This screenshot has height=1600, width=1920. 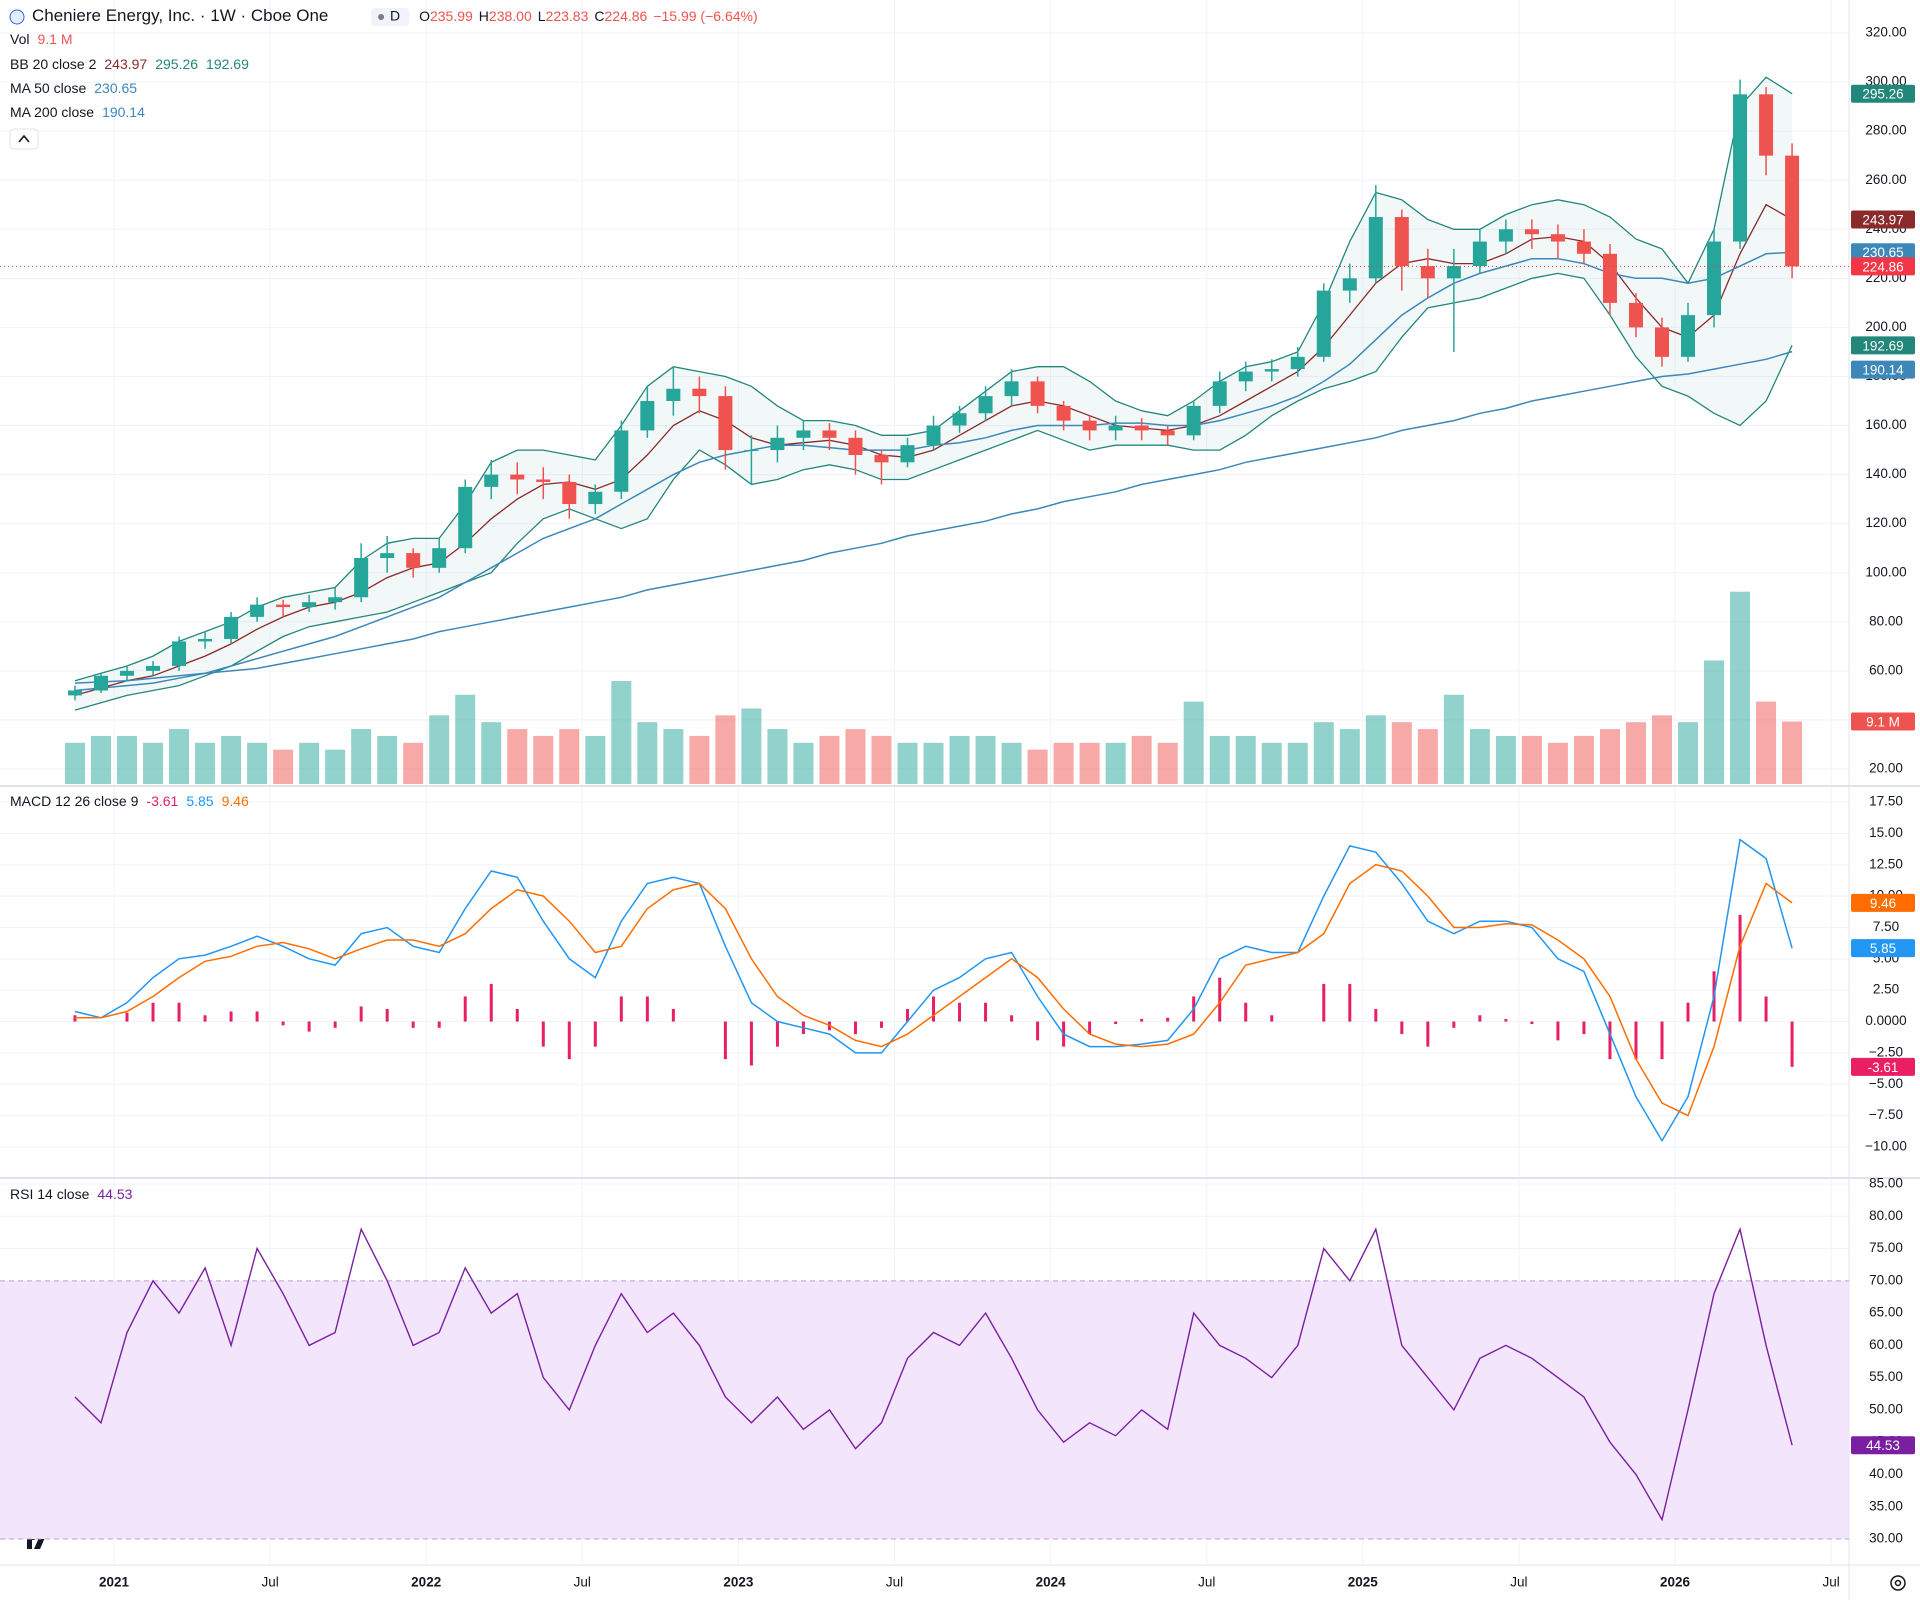 What do you see at coordinates (1886, 1051) in the screenshot?
I see `y-tick-label: −2.50` at bounding box center [1886, 1051].